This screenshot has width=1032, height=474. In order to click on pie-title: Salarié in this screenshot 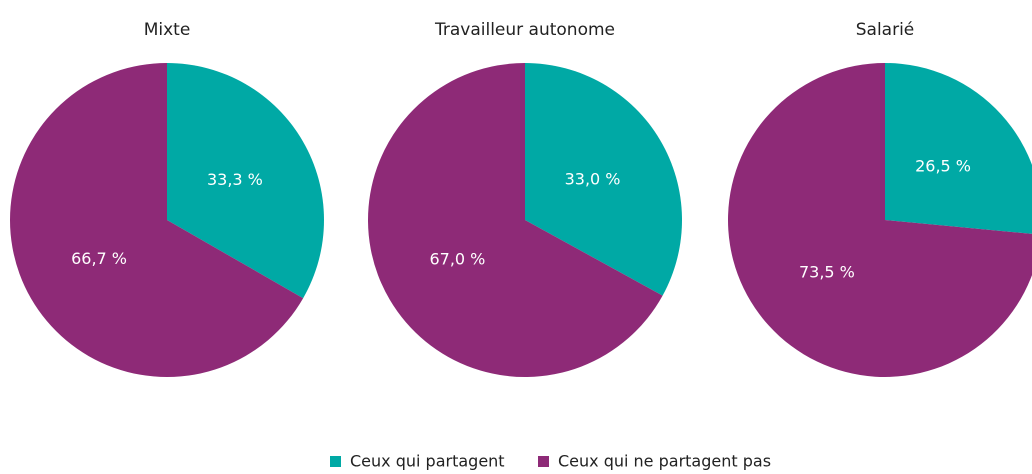, I will do `click(885, 30)`.